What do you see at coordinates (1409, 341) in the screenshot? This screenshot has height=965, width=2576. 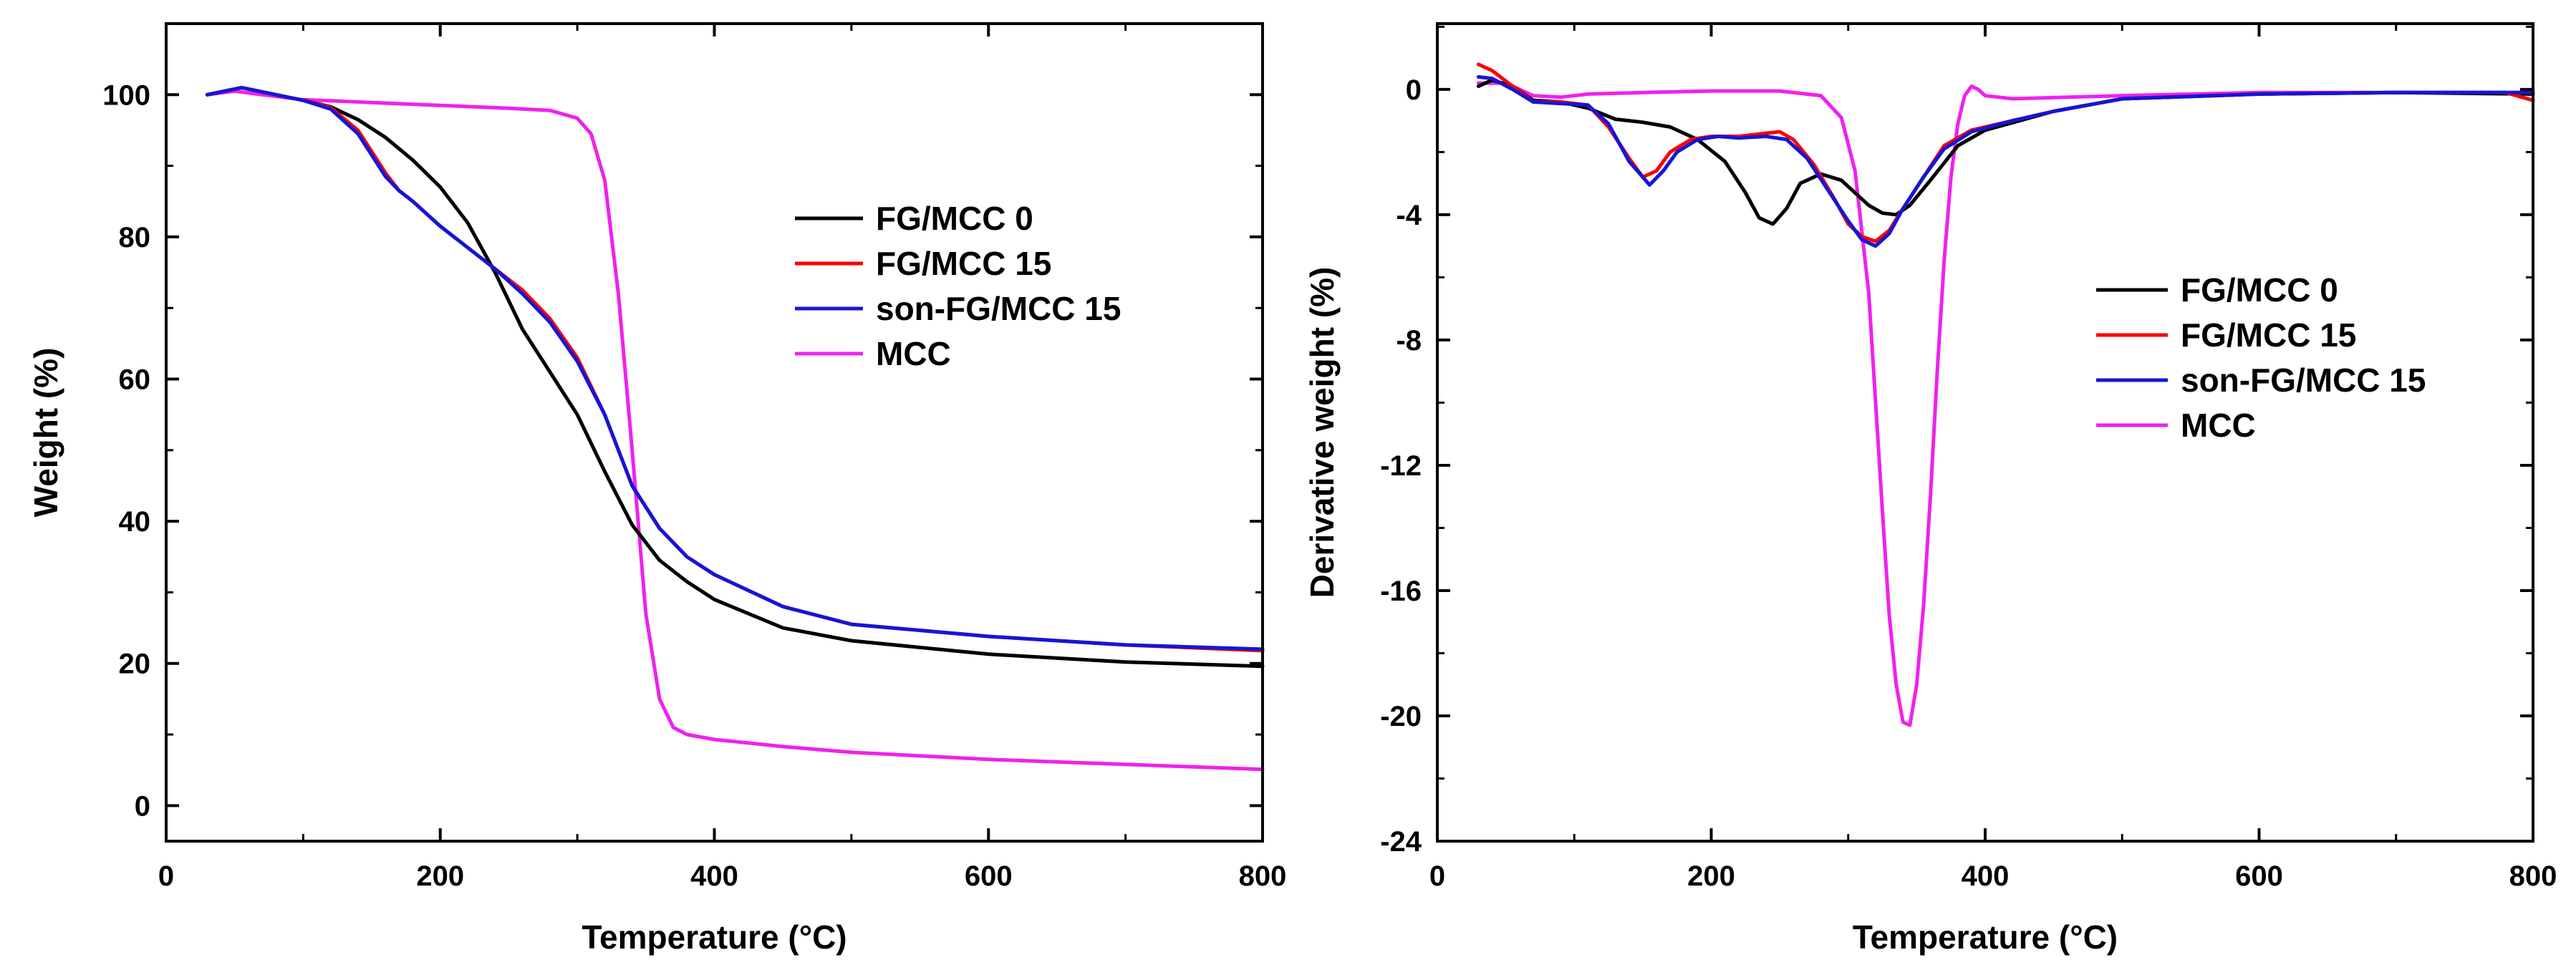 I see `y-tick-label: -8` at bounding box center [1409, 341].